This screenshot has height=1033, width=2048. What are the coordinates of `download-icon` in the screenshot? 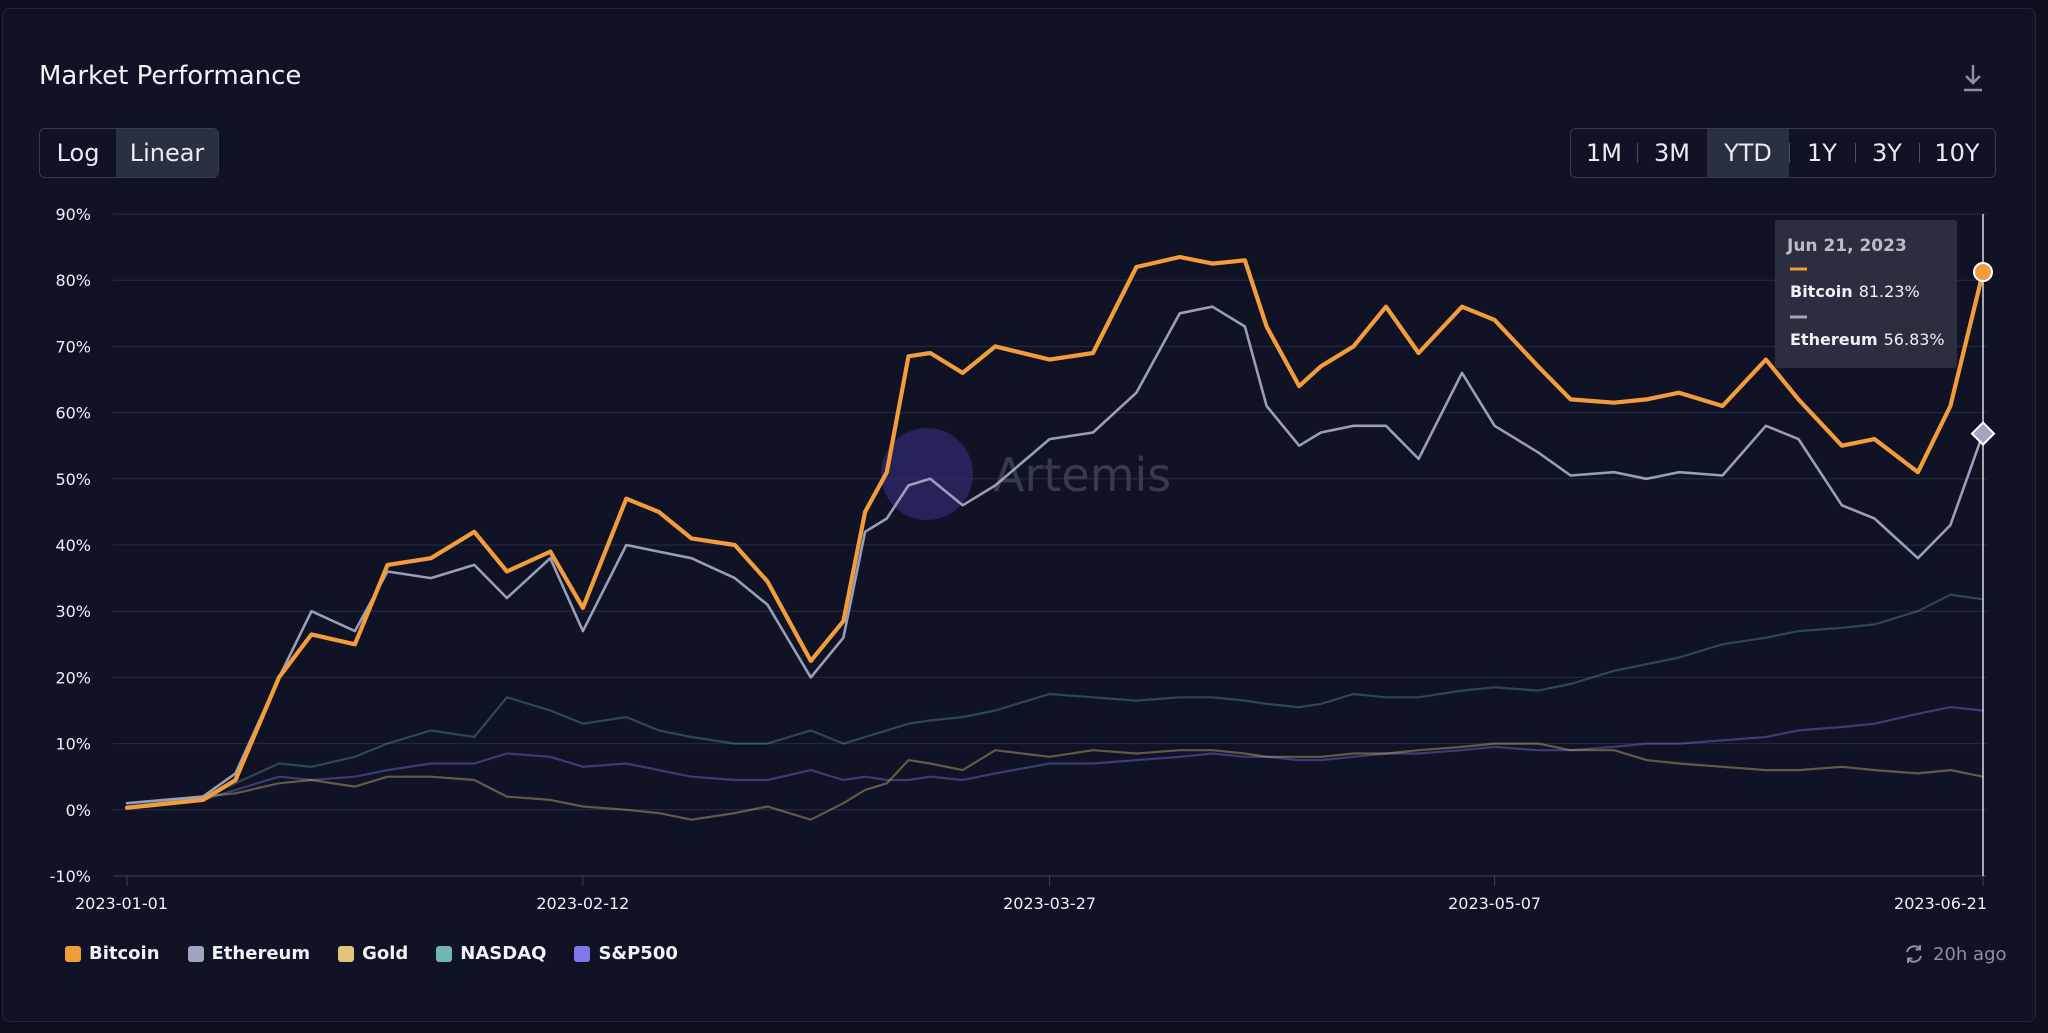 It's located at (1973, 79).